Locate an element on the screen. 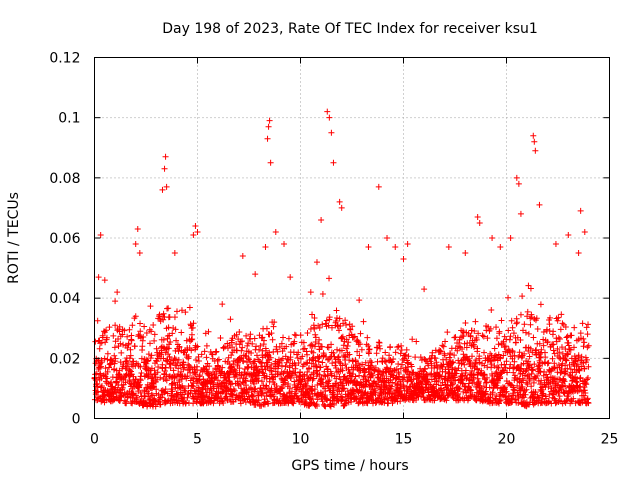 The image size is (640, 480). x-tick-label: 15 is located at coordinates (404, 440).